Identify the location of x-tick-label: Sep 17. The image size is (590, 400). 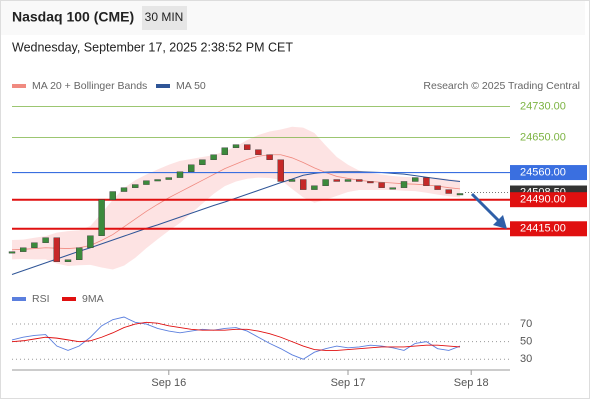
(348, 383).